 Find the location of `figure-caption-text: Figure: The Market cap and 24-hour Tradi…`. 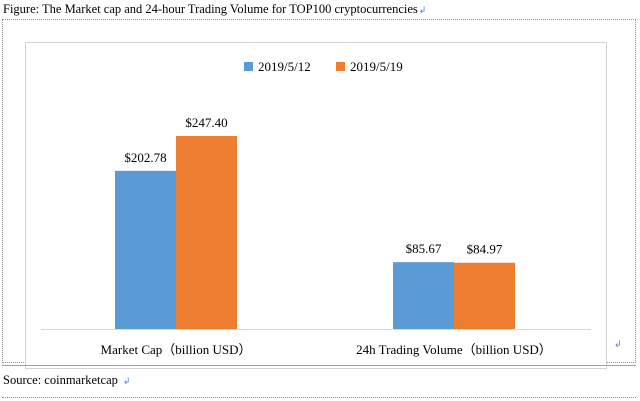

figure-caption-text: Figure: The Market cap and 24-hour Tradi… is located at coordinates (210, 9).